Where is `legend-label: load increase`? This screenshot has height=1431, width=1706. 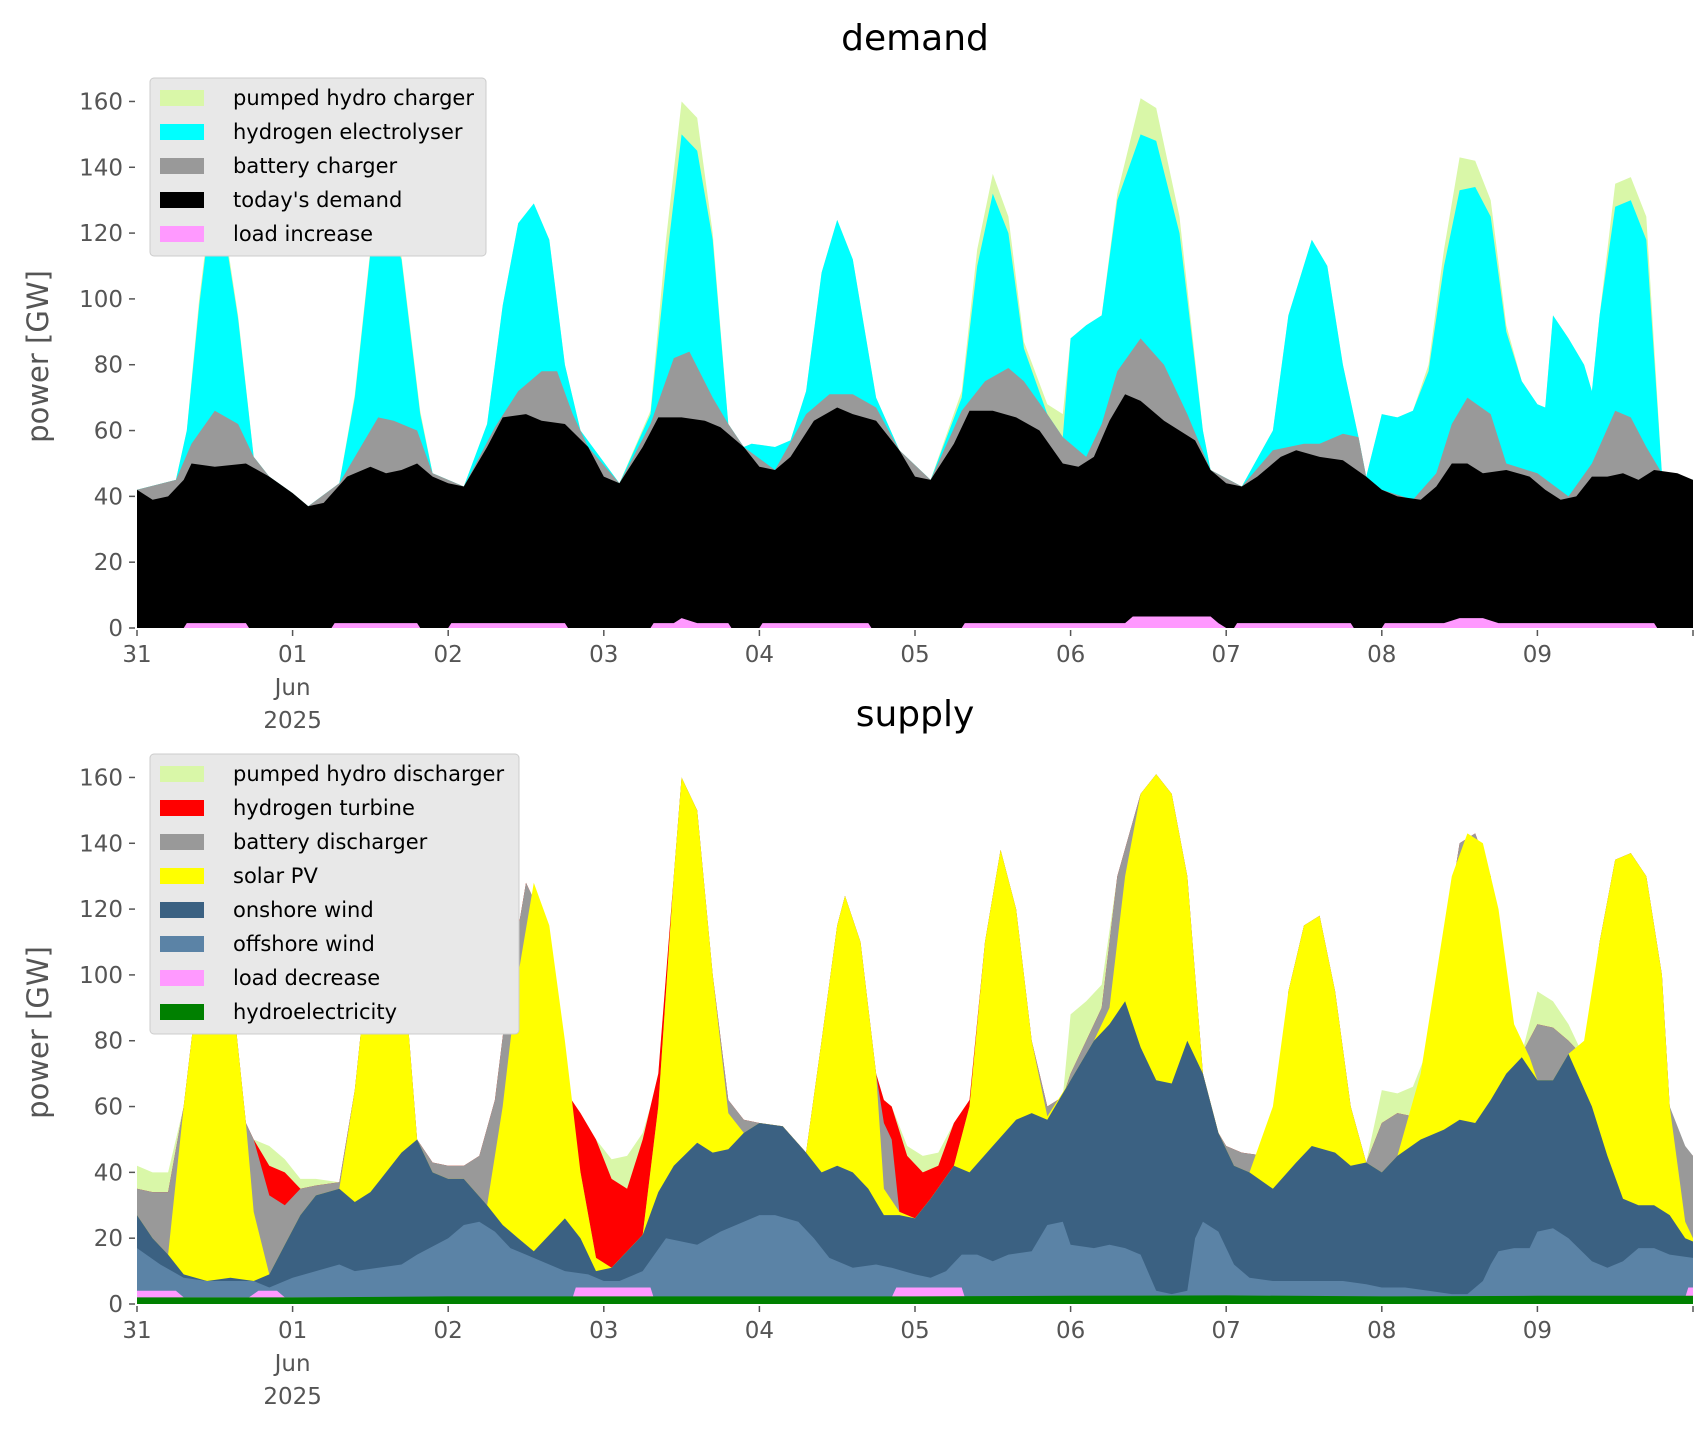 legend-label: load increase is located at coordinates (303, 234).